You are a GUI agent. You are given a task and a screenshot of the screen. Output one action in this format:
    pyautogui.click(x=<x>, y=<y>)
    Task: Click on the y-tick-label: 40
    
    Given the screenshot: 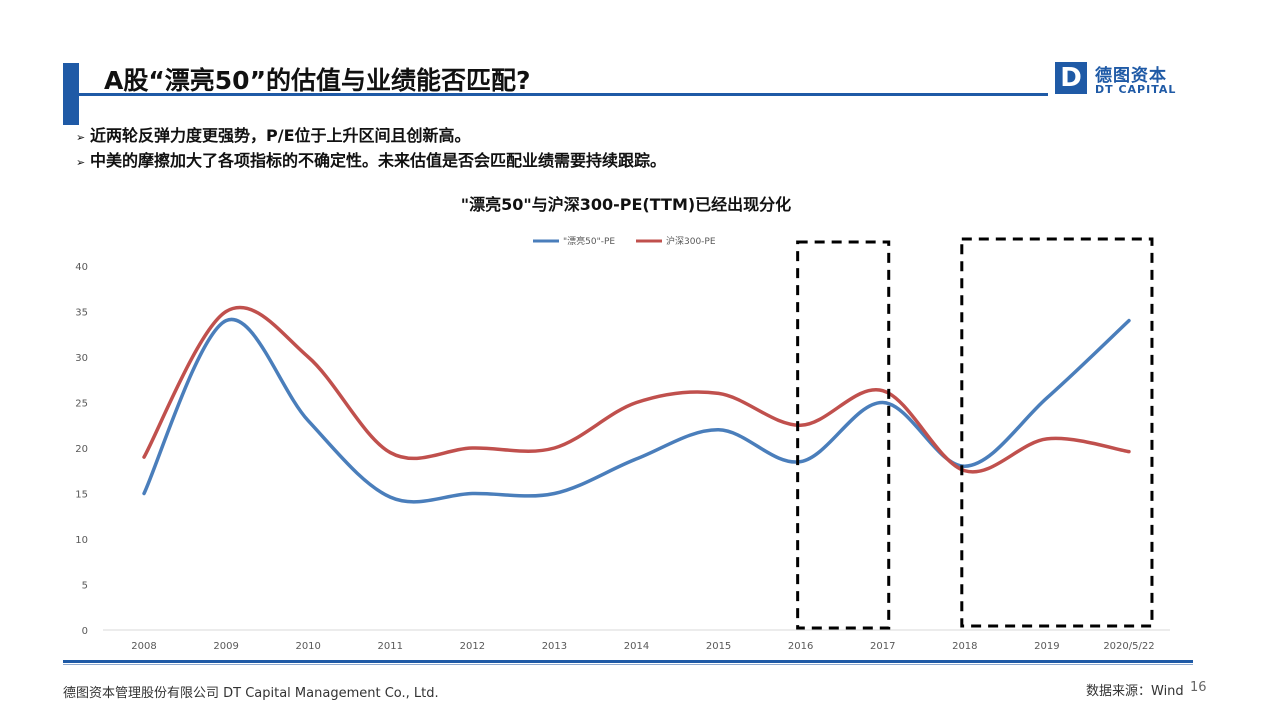 What is the action you would take?
    pyautogui.click(x=81, y=267)
    